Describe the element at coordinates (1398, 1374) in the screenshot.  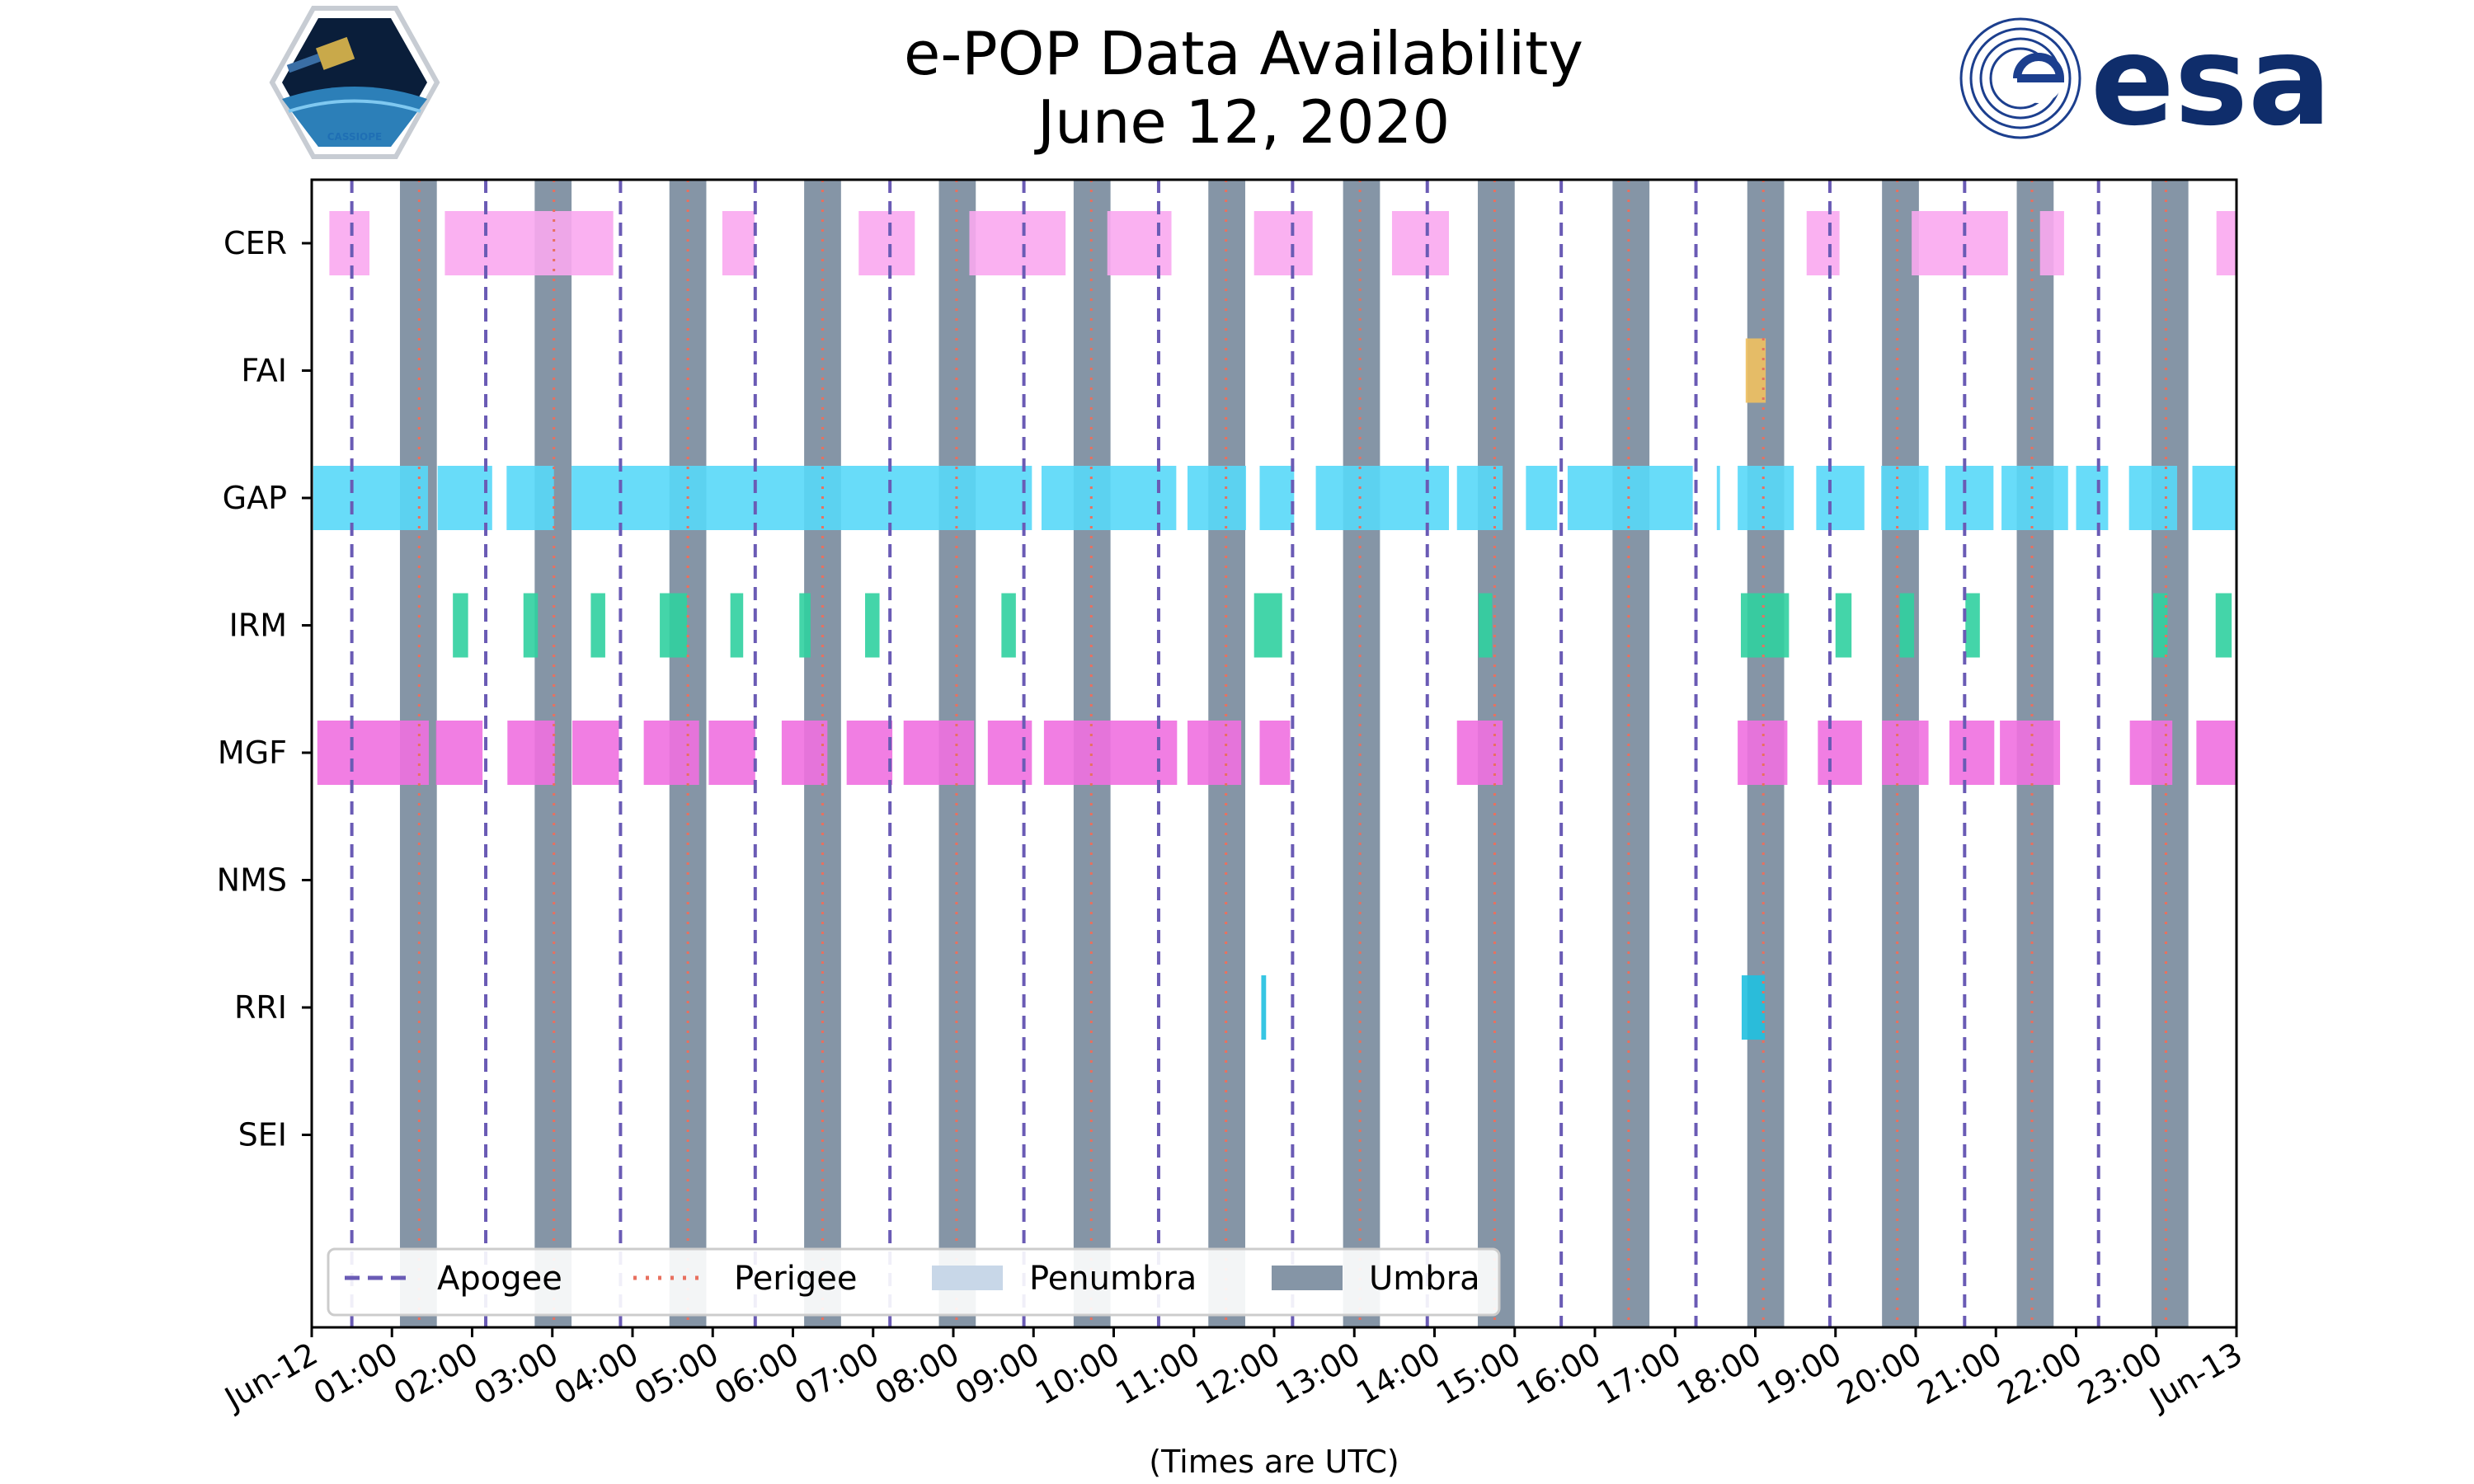
I see `xtick-label-14: 14:00` at that location.